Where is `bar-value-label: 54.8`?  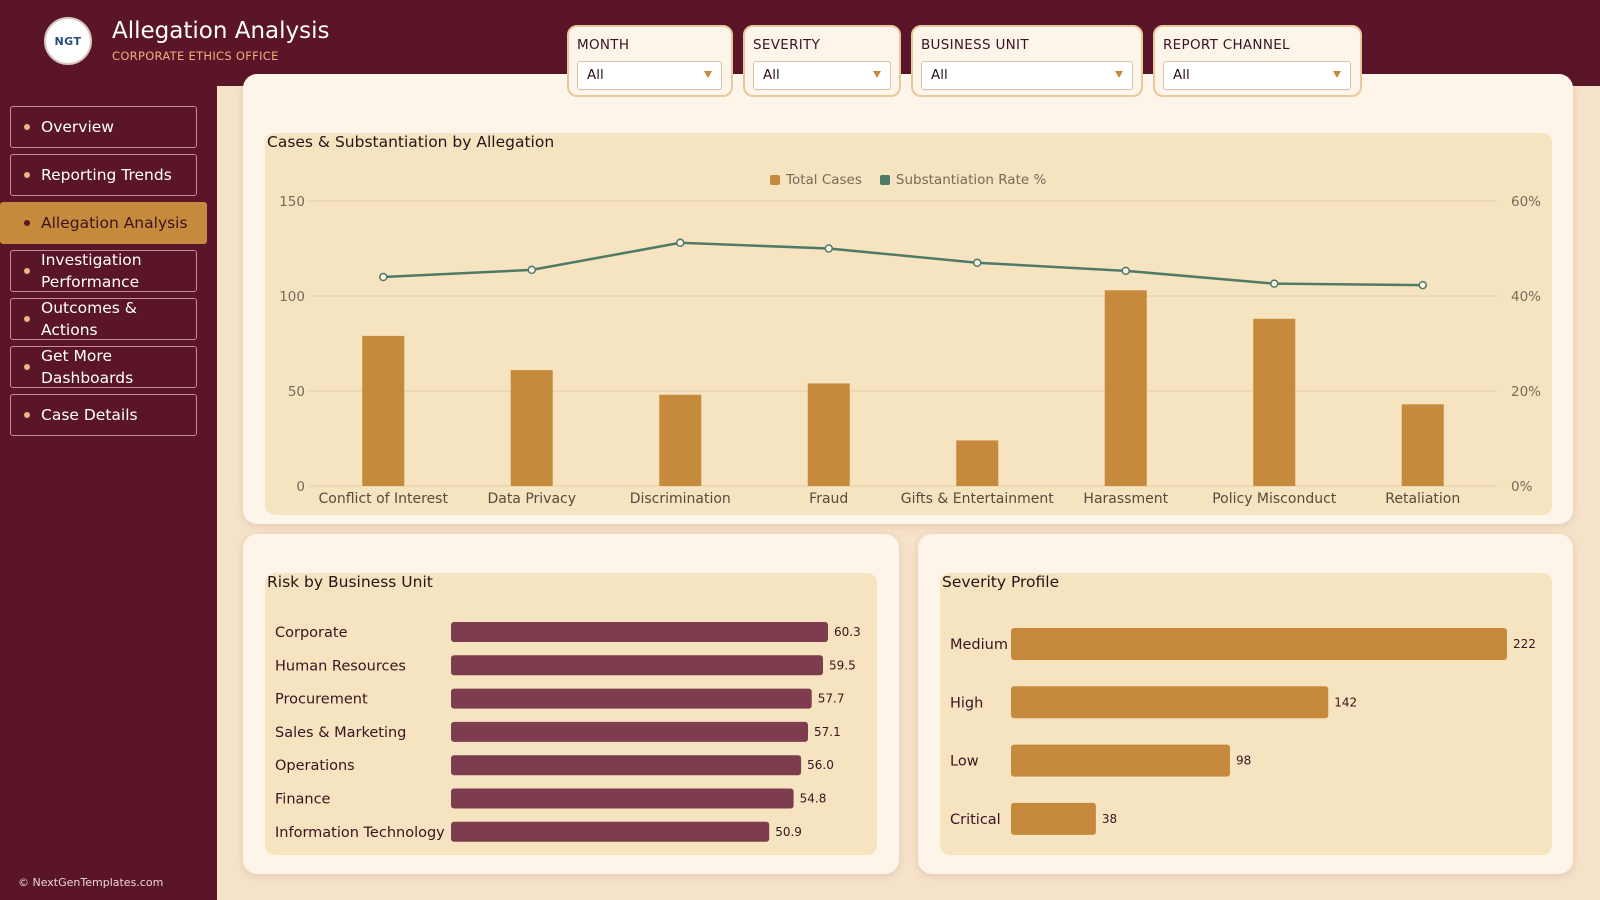
bar-value-label: 54.8 is located at coordinates (813, 799).